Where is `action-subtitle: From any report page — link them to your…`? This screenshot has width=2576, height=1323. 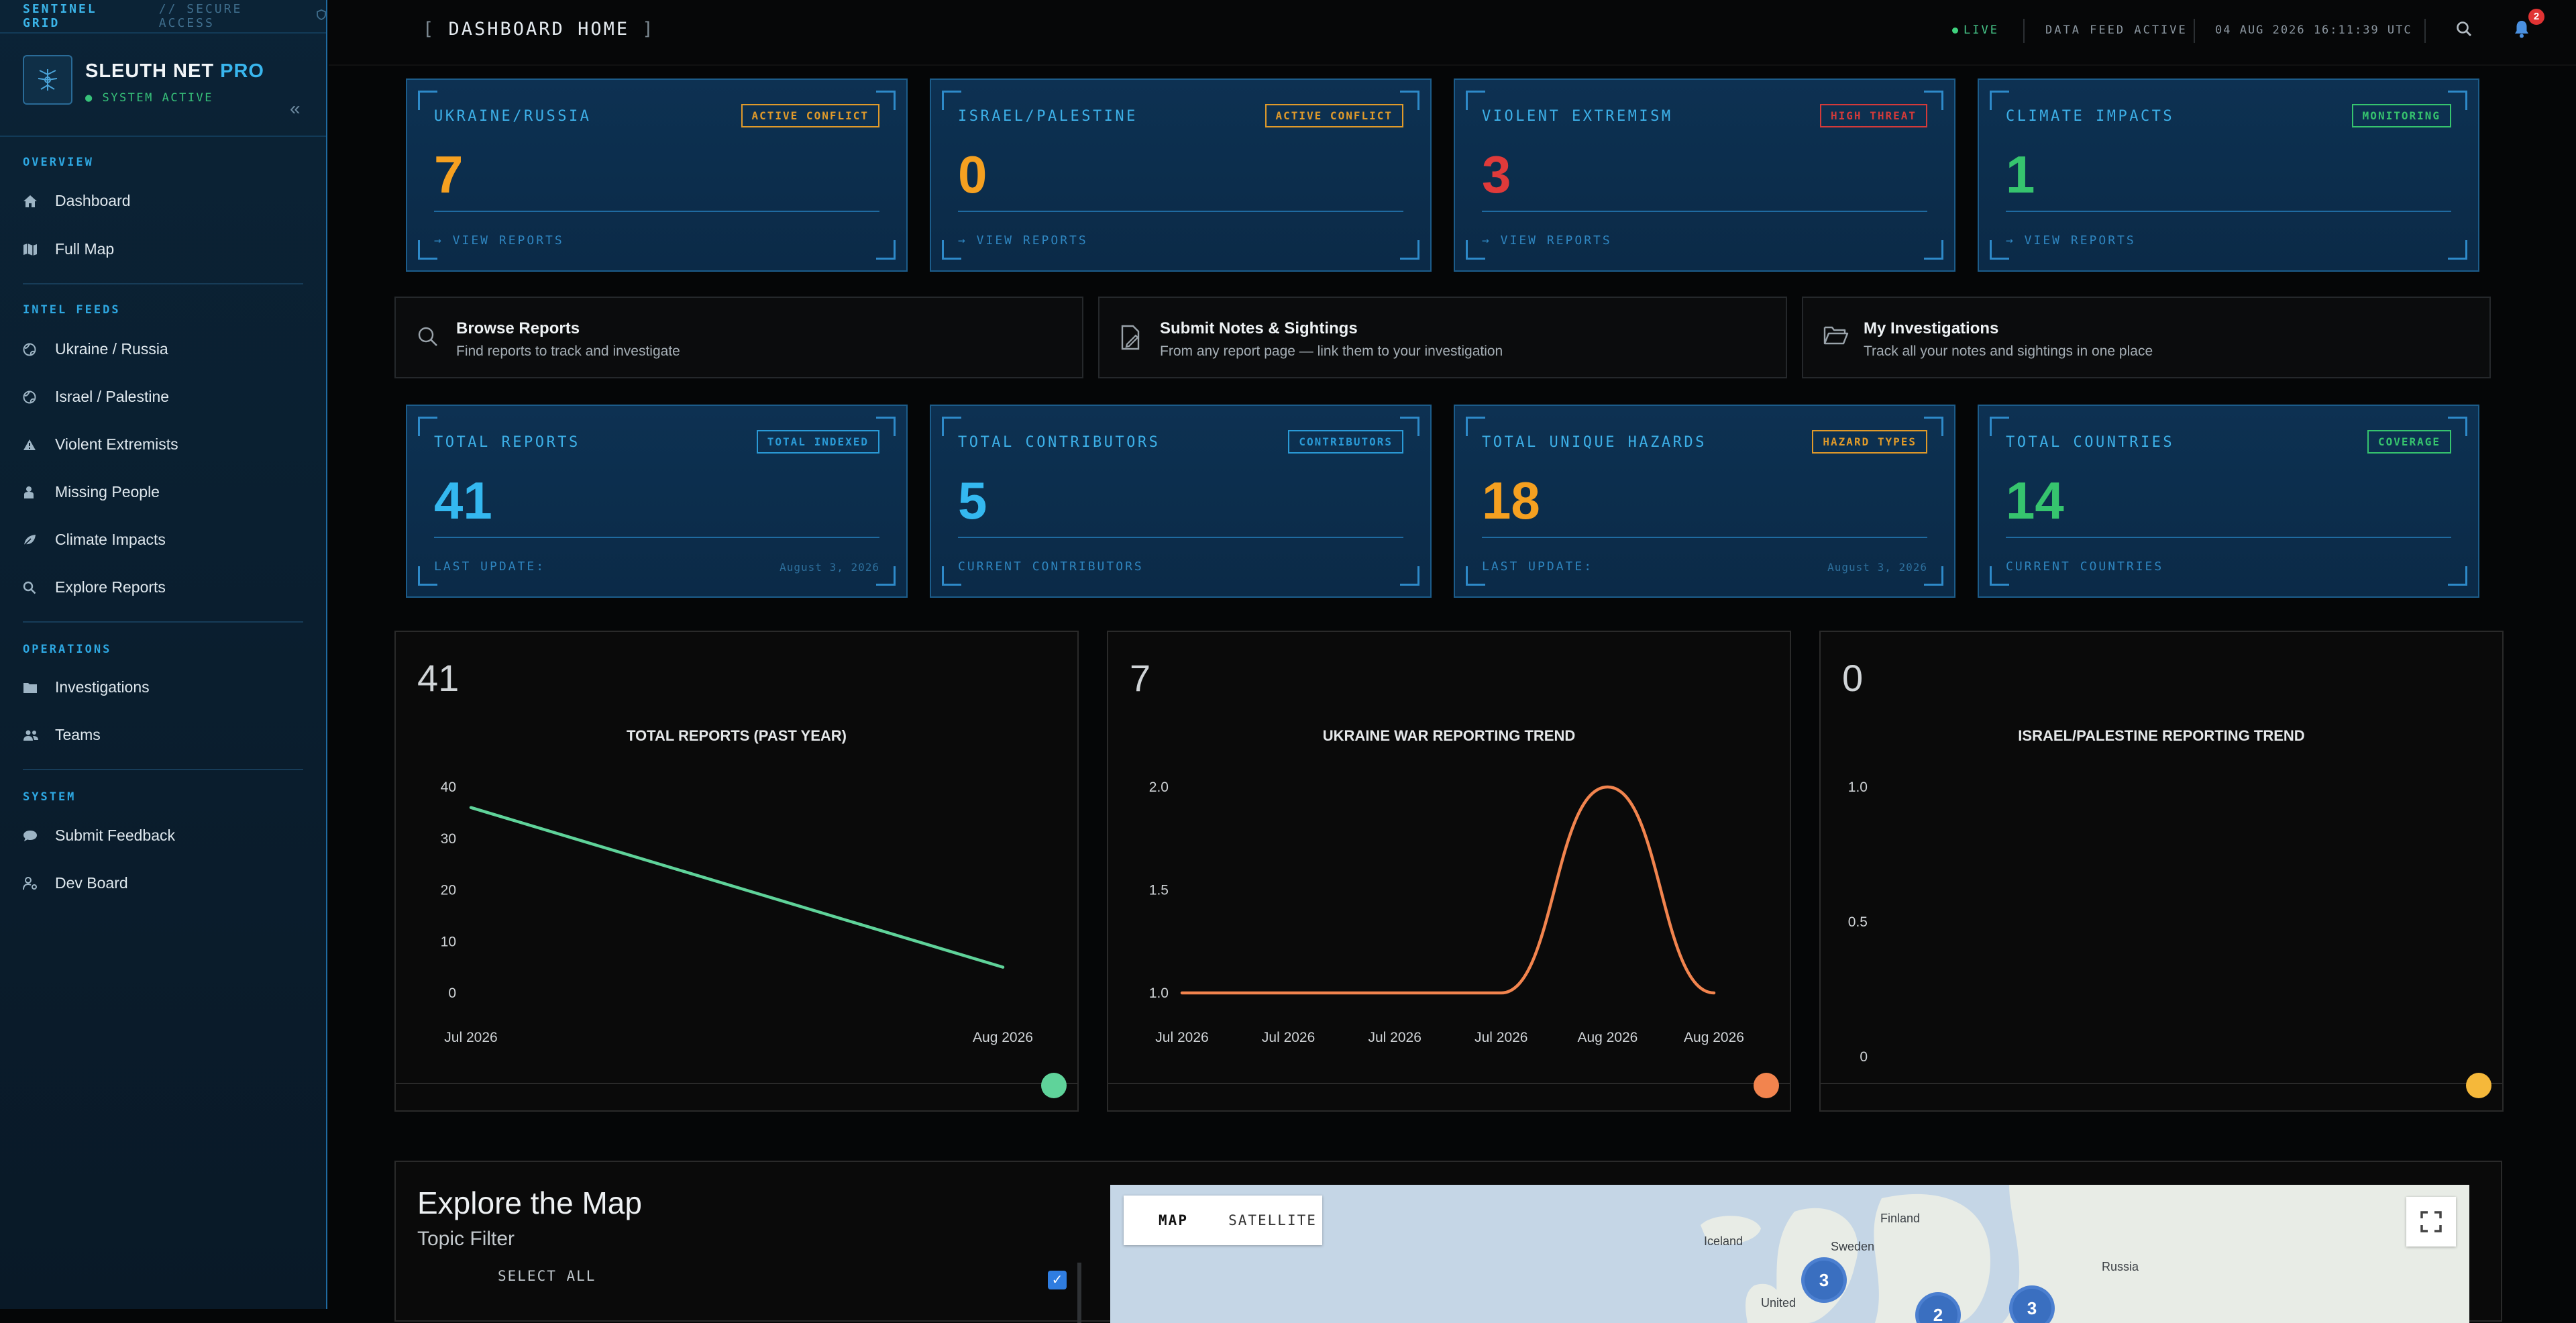 action-subtitle: From any report page — link them to your… is located at coordinates (1331, 351).